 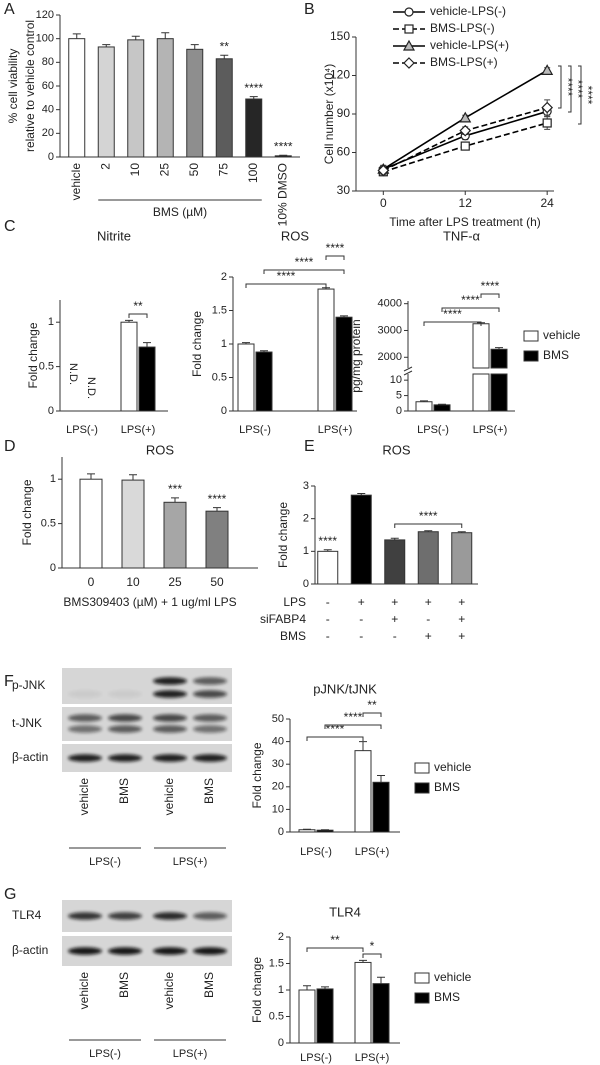 I want to click on blot-row-label: t-JNK, so click(x=27, y=723).